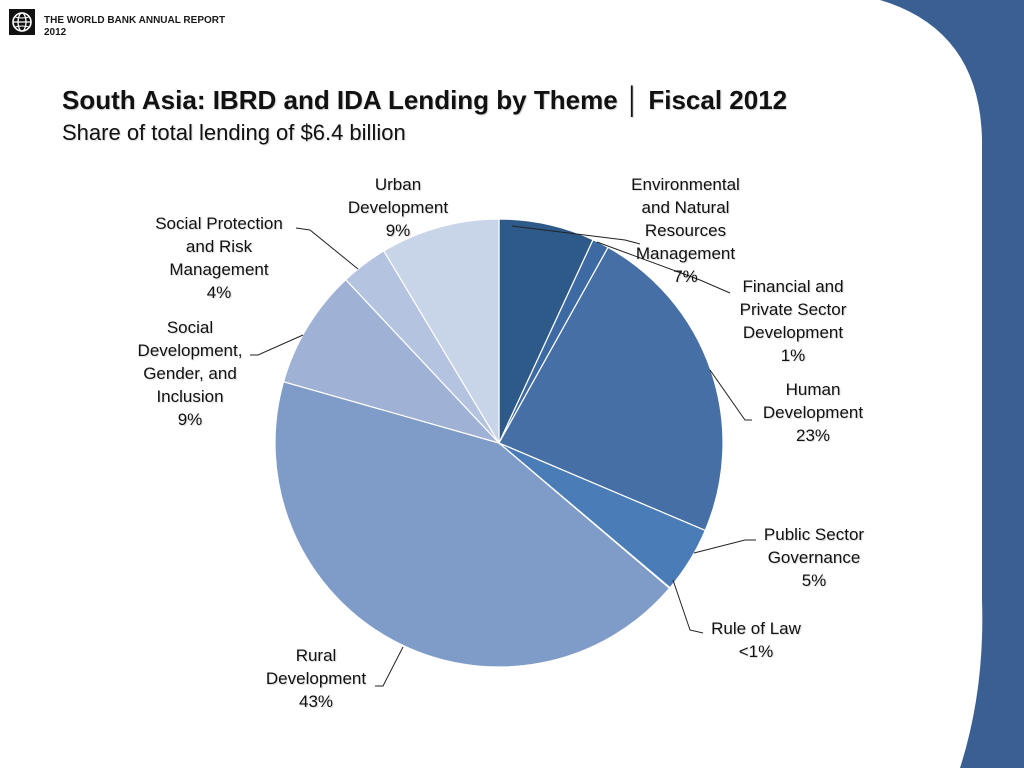 Image resolution: width=1024 pixels, height=768 pixels. What do you see at coordinates (576, 235) in the screenshot?
I see `leader-line-environmental-and-natural-resources-management` at bounding box center [576, 235].